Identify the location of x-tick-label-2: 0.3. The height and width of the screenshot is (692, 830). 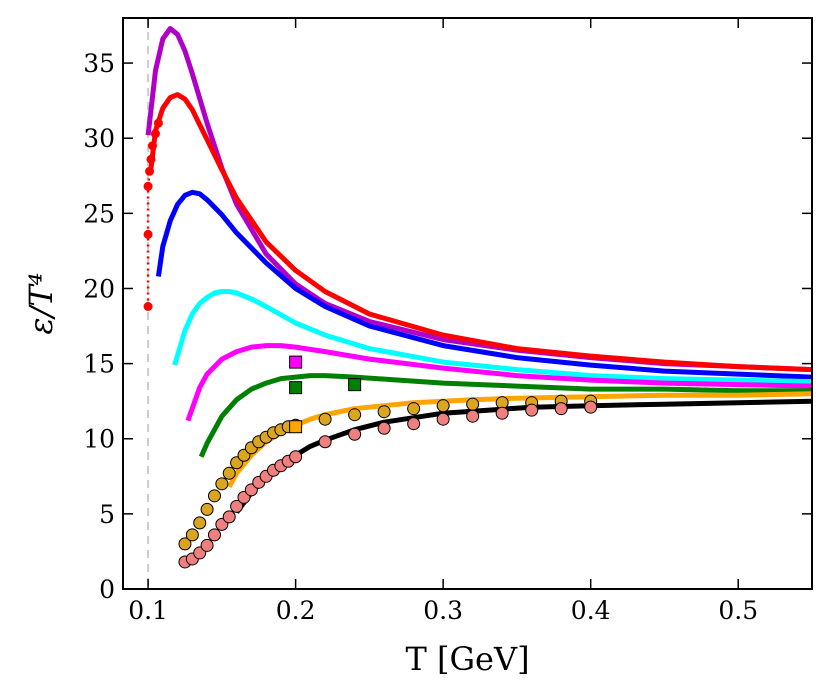
(443, 610).